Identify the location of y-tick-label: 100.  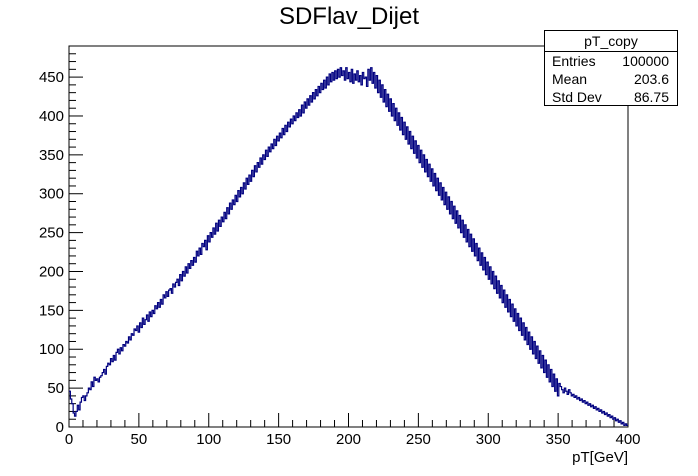
(51, 349).